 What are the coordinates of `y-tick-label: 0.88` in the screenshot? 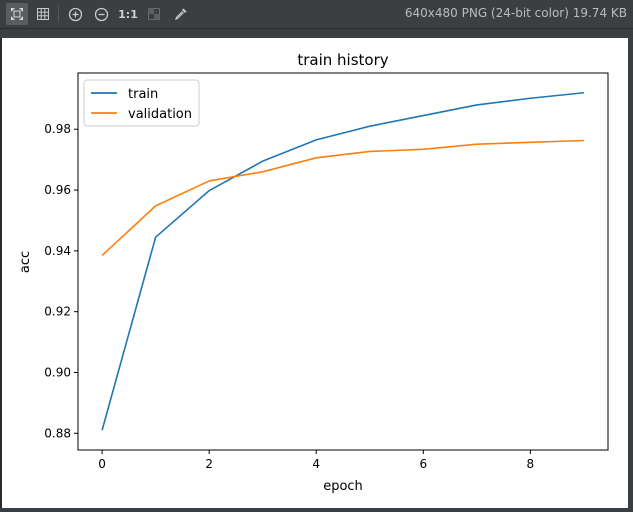 It's located at (57, 433).